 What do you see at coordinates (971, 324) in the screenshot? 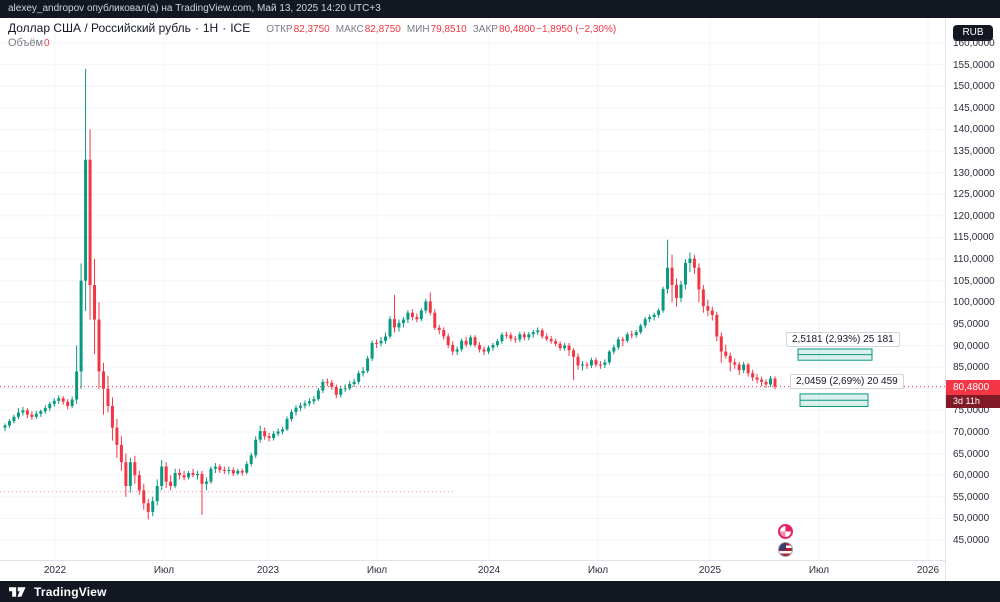
I see `price-tick-label: 95,0000` at bounding box center [971, 324].